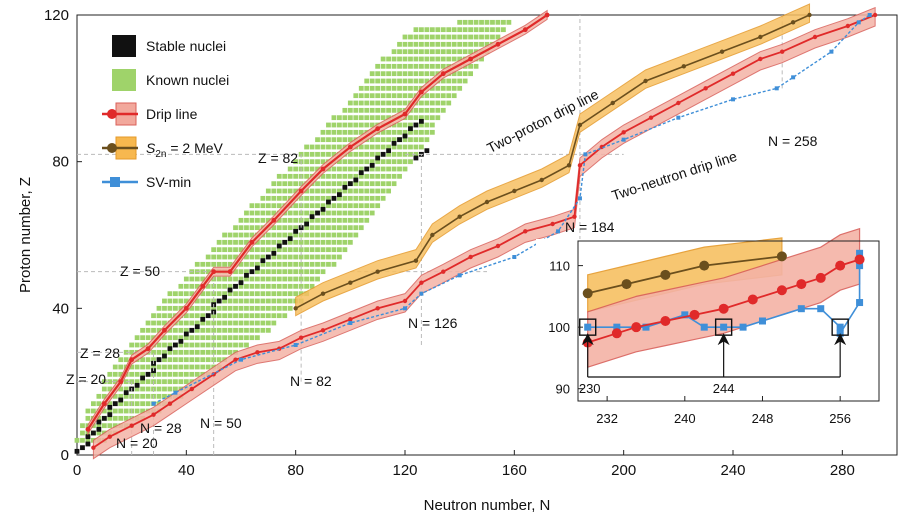 The height and width of the screenshot is (524, 919). Describe the element at coordinates (587, 293) in the screenshot. I see `inset-s2n-point` at that location.